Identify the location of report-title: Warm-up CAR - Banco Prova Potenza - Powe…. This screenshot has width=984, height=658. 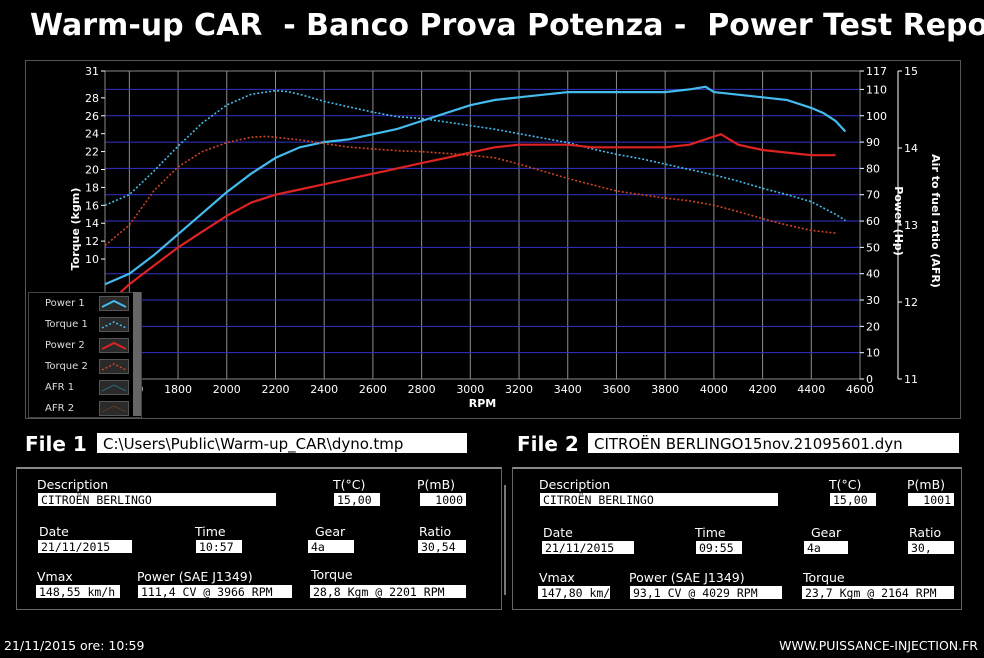
(507, 25).